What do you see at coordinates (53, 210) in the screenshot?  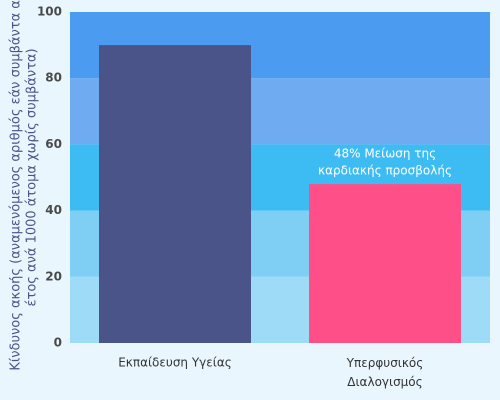 I see `y-tick-label: 40` at bounding box center [53, 210].